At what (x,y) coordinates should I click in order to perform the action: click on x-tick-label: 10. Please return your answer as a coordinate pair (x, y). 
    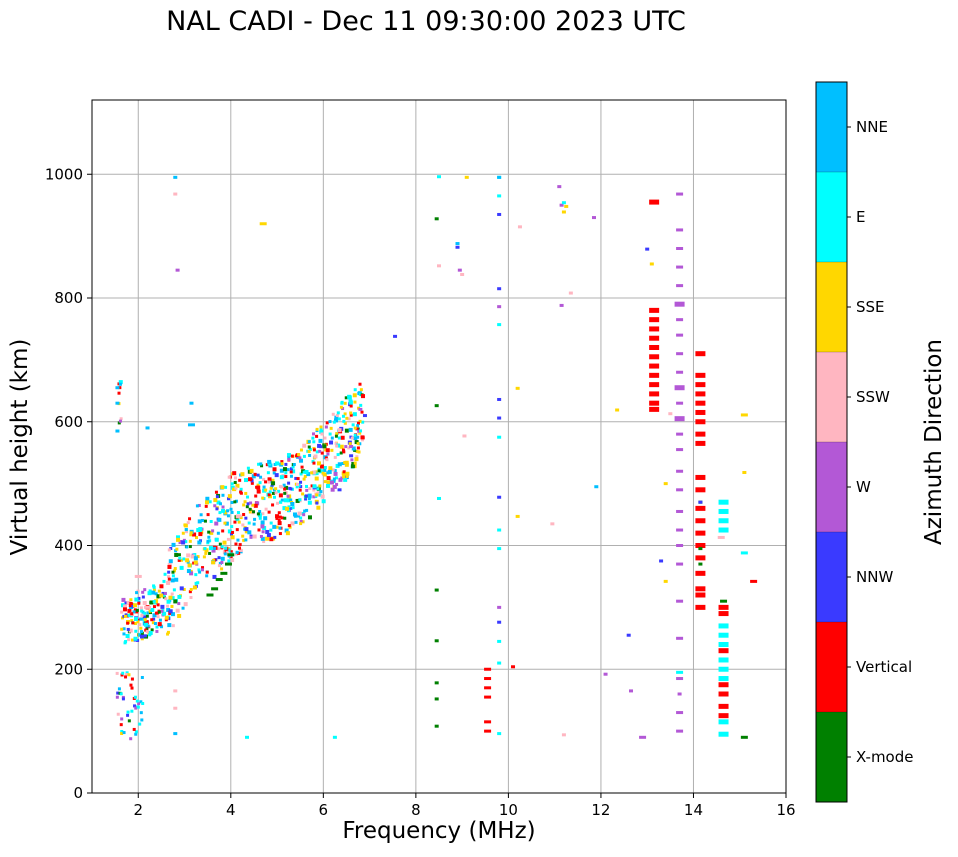
    Looking at the image, I should click on (508, 810).